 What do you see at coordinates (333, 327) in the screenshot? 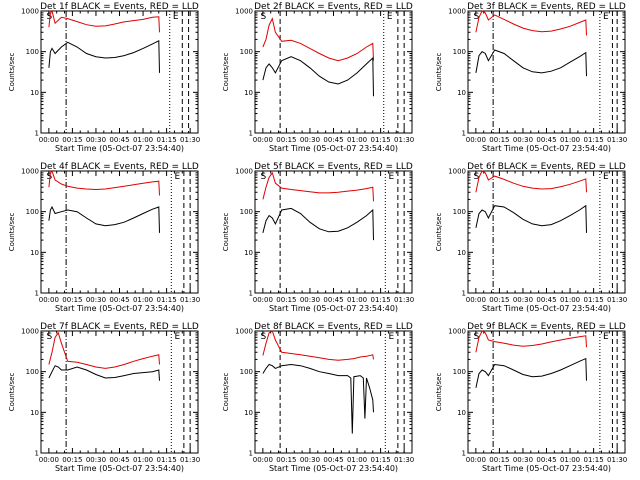
I see `chart-title: Det 8f BLACK = Events, RED = LLD` at bounding box center [333, 327].